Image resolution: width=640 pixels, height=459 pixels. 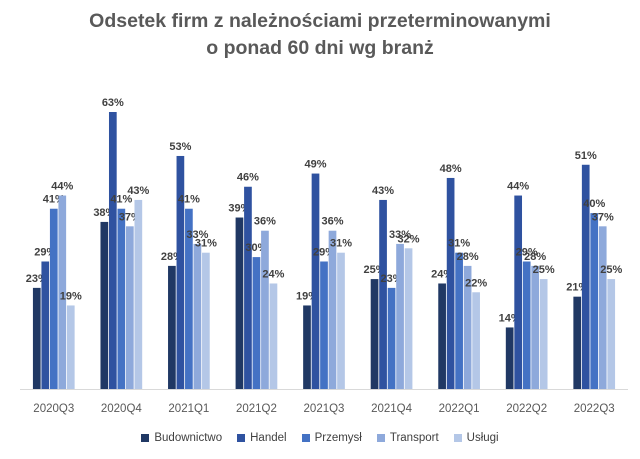 I want to click on bar-transport-2021q3, so click(x=332, y=309).